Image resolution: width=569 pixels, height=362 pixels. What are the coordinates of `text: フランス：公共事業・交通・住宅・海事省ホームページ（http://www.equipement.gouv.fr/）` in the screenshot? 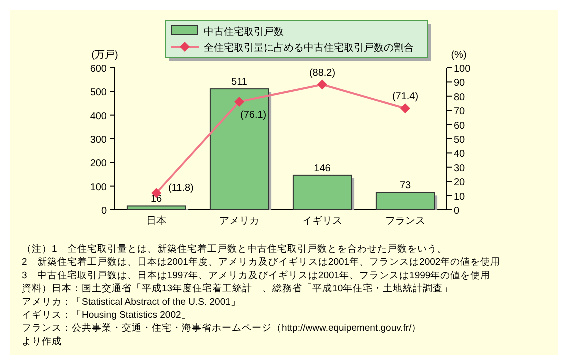 It's located at (222, 328).